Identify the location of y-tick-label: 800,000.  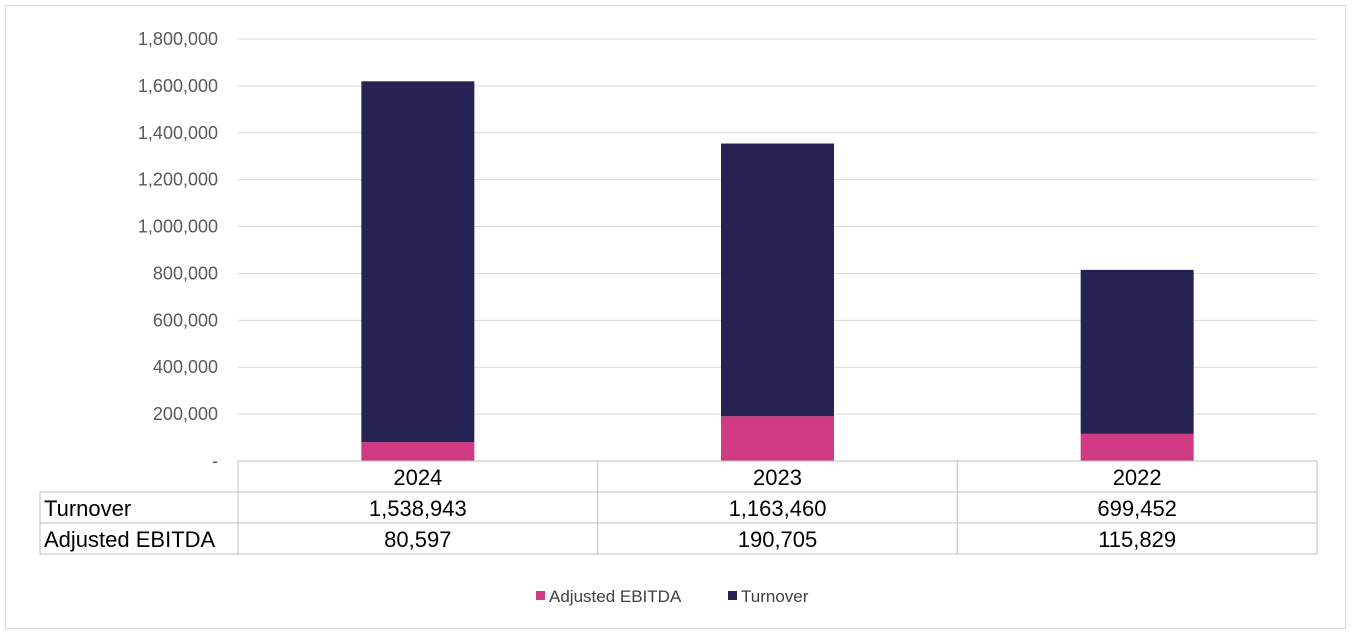
(185, 273).